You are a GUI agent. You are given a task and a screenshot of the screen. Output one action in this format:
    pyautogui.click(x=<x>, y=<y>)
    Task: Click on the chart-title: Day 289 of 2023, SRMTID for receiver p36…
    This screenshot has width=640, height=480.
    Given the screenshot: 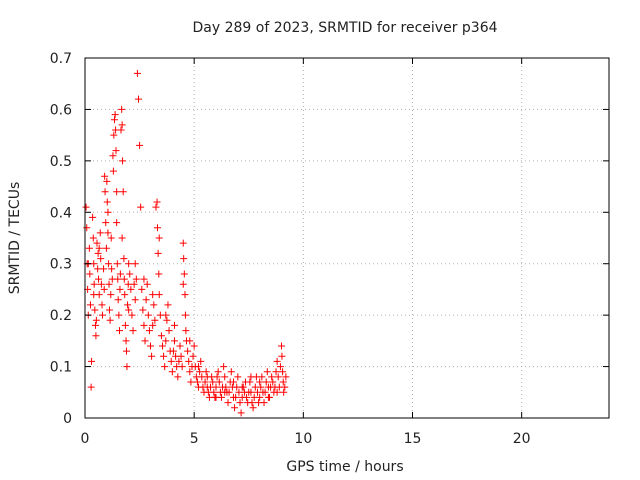 What is the action you would take?
    pyautogui.click(x=344, y=28)
    